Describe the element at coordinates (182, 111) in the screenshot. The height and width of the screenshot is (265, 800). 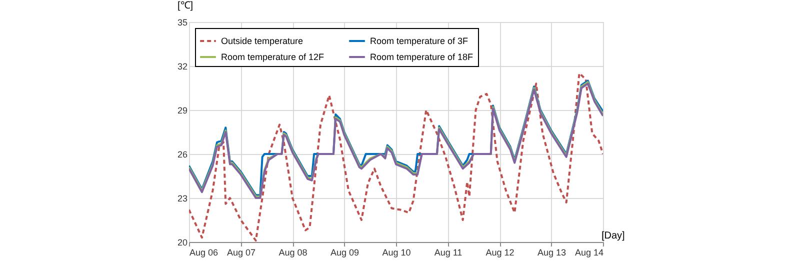
I see `y-tick-label: 29` at that location.